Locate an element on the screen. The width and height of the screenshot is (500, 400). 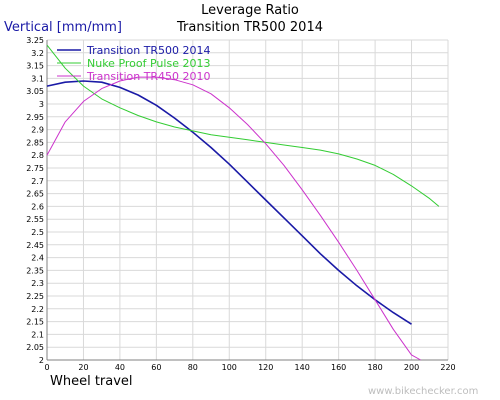
legend-label: Transition TR500 2014 is located at coordinates (148, 50).